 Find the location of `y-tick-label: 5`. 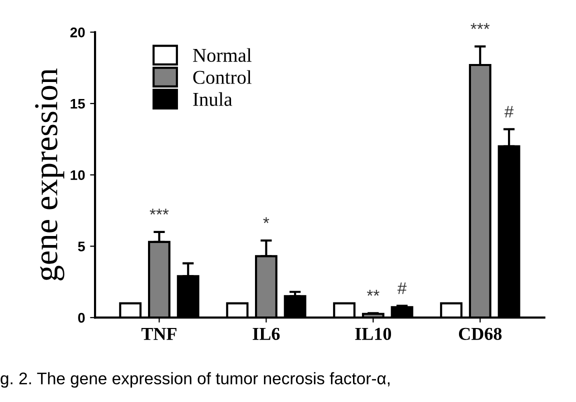

y-tick-label: 5 is located at coordinates (81, 247).